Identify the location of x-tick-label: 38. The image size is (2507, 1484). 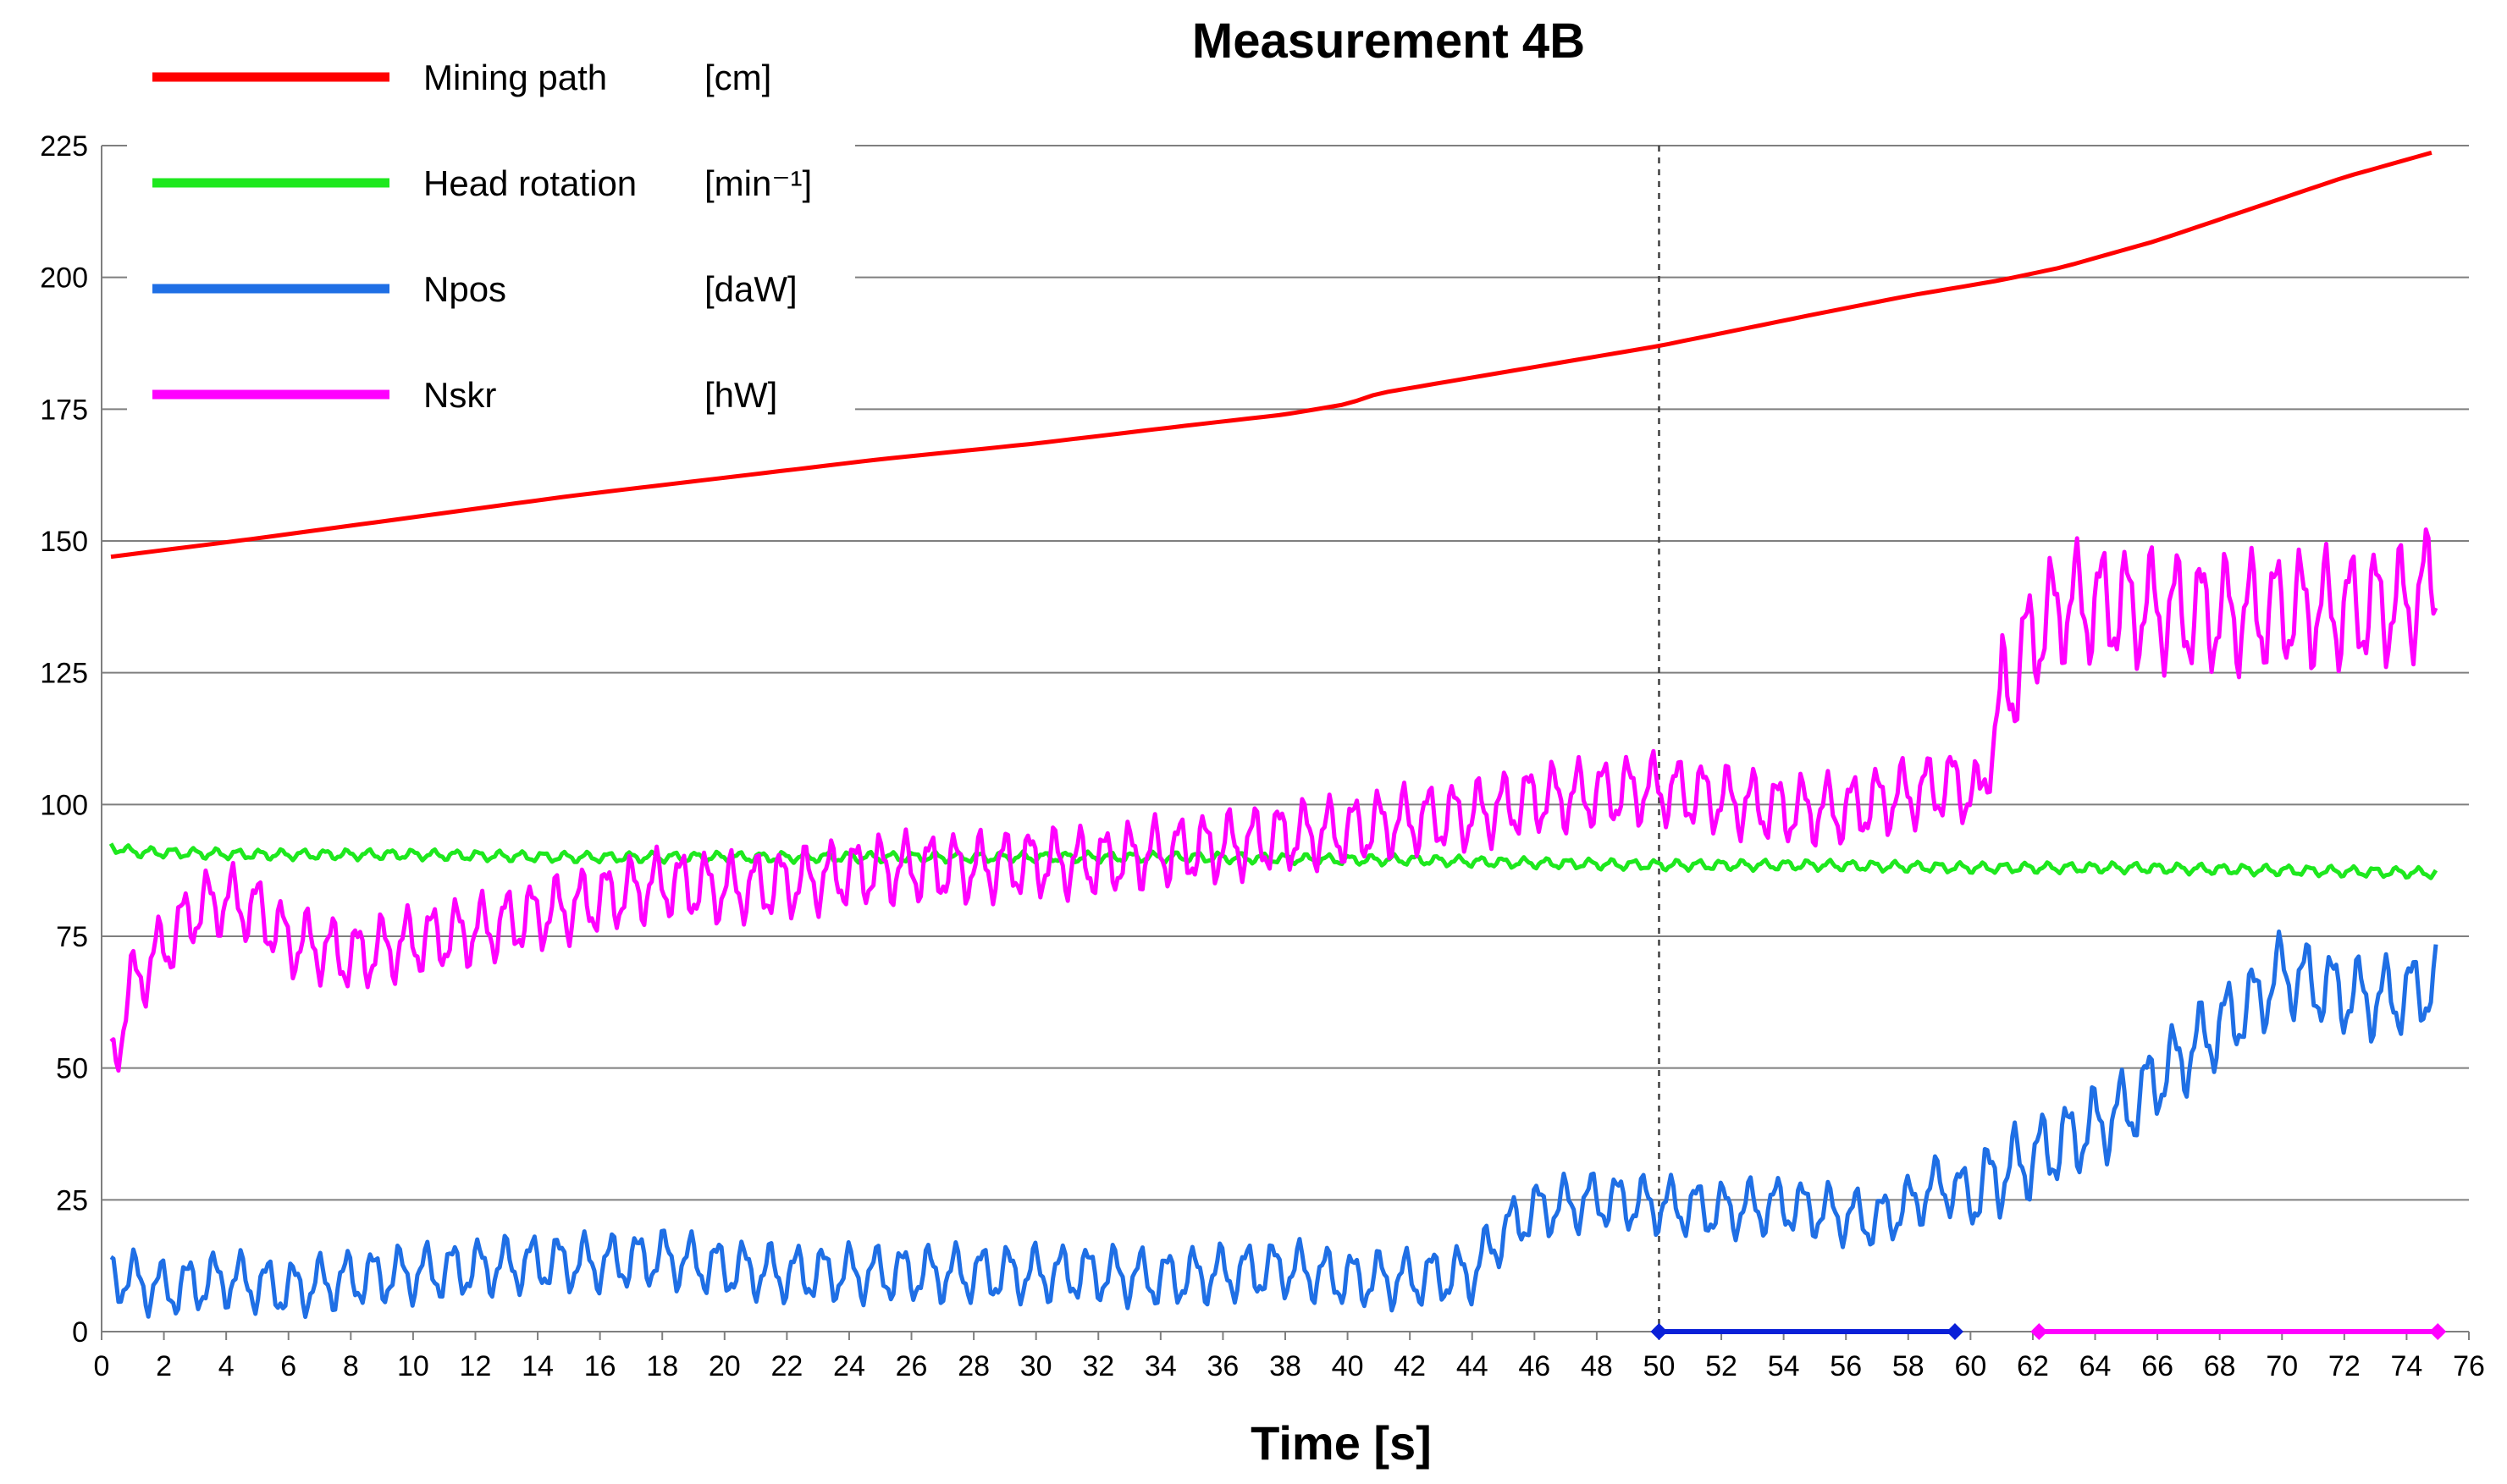
(1285, 1366).